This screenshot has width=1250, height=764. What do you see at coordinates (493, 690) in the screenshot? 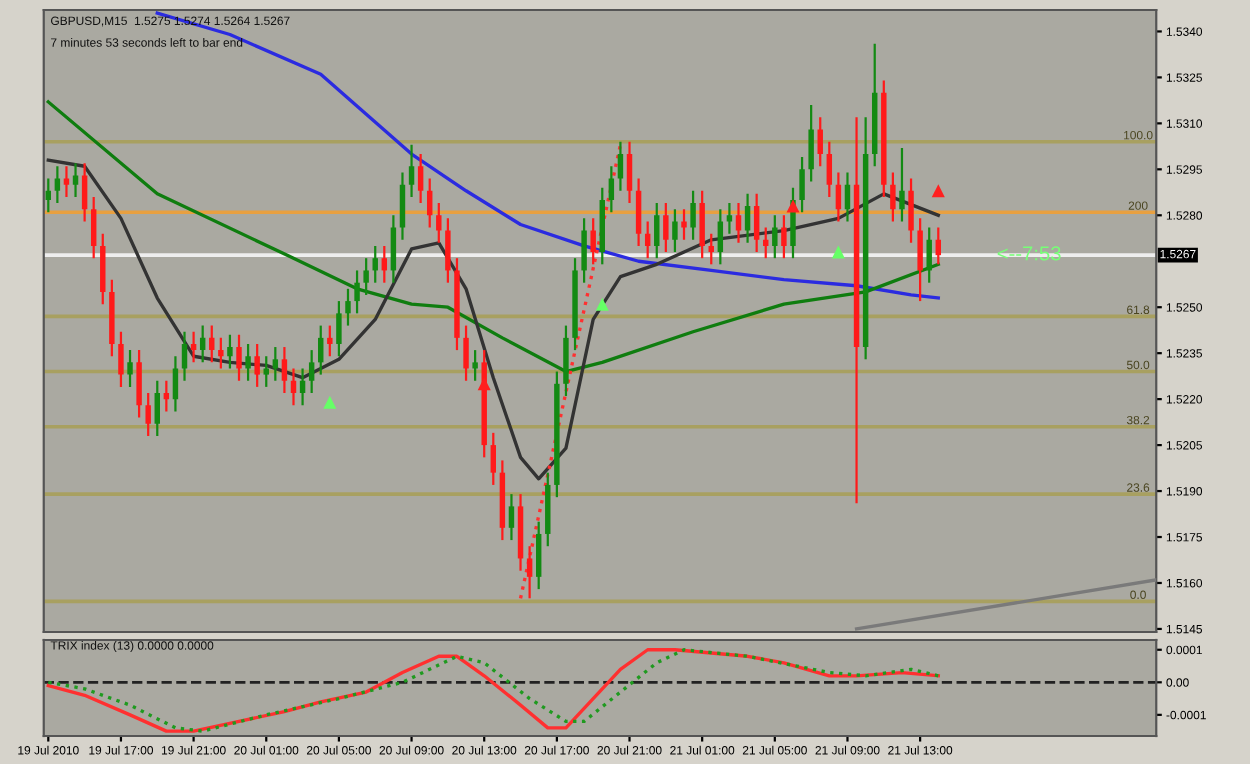
I see `line-series` at bounding box center [493, 690].